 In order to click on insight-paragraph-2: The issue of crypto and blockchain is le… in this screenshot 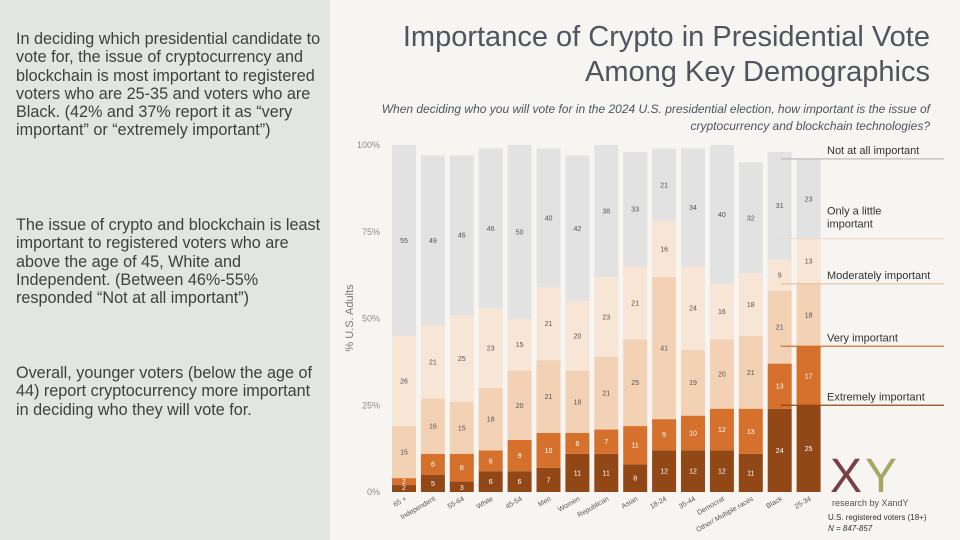, I will do `click(168, 262)`.